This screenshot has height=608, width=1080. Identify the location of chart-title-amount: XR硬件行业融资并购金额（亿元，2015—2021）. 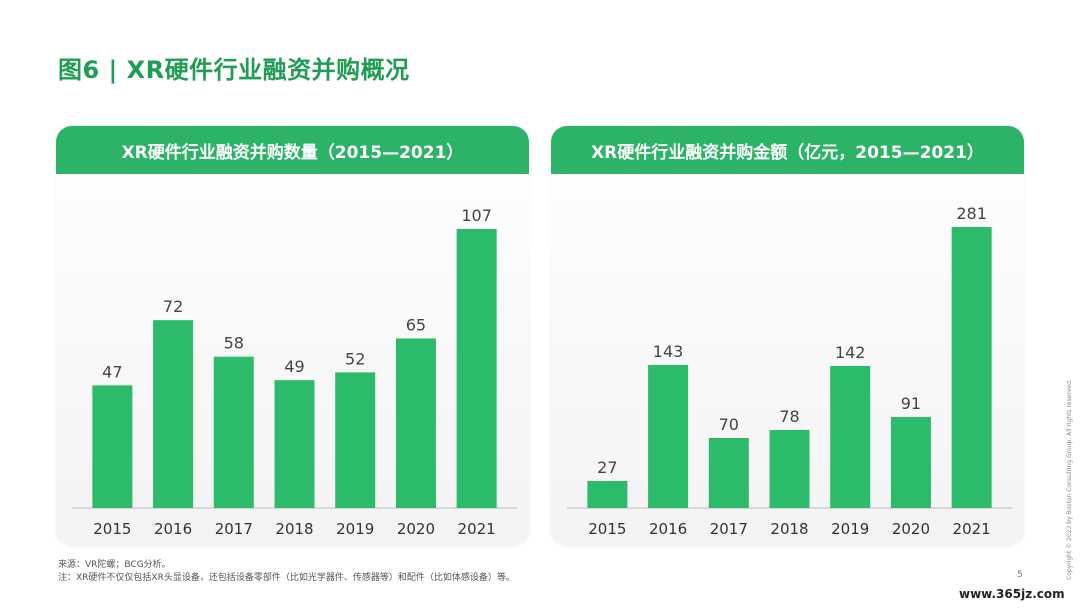
(787, 150).